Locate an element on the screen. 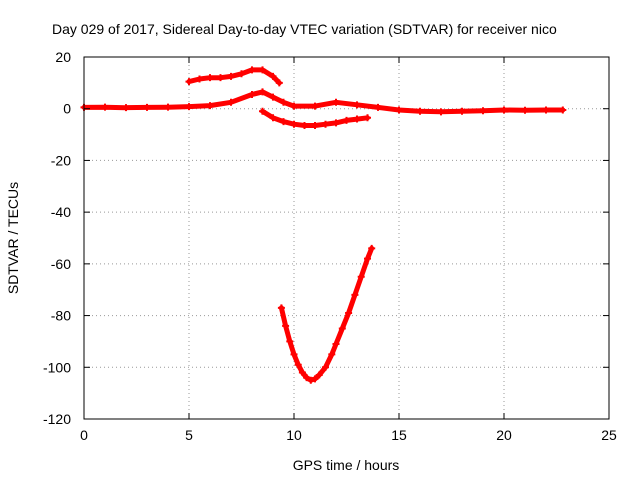  x-tick-label: 0 is located at coordinates (84, 435).